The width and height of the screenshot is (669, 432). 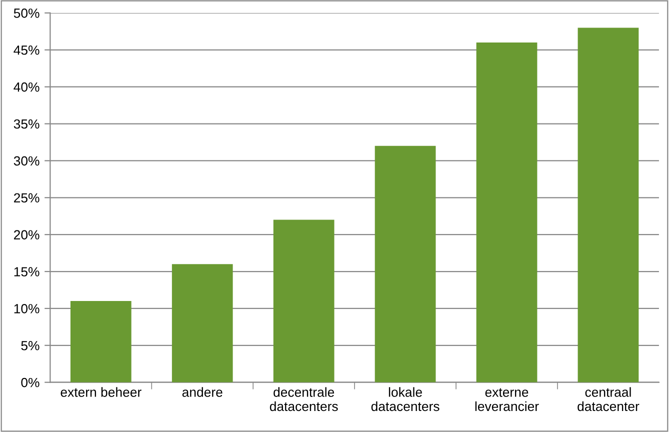 What do you see at coordinates (609, 399) in the screenshot?
I see `x-tick-label: centraal datacenter` at bounding box center [609, 399].